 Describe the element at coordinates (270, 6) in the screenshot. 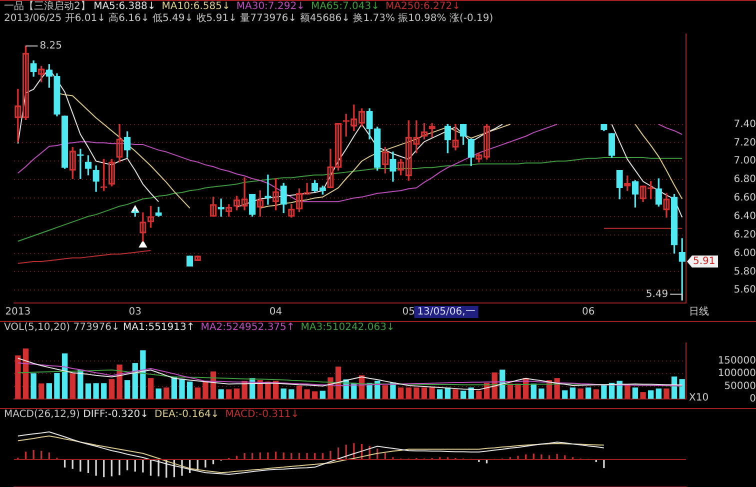

I see `text: MA30:7.292↓` at that location.